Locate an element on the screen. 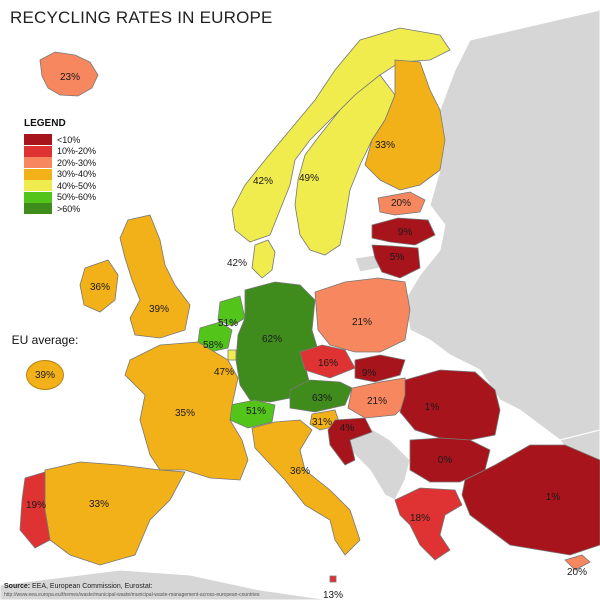  label-latvia: 9% is located at coordinates (405, 232).